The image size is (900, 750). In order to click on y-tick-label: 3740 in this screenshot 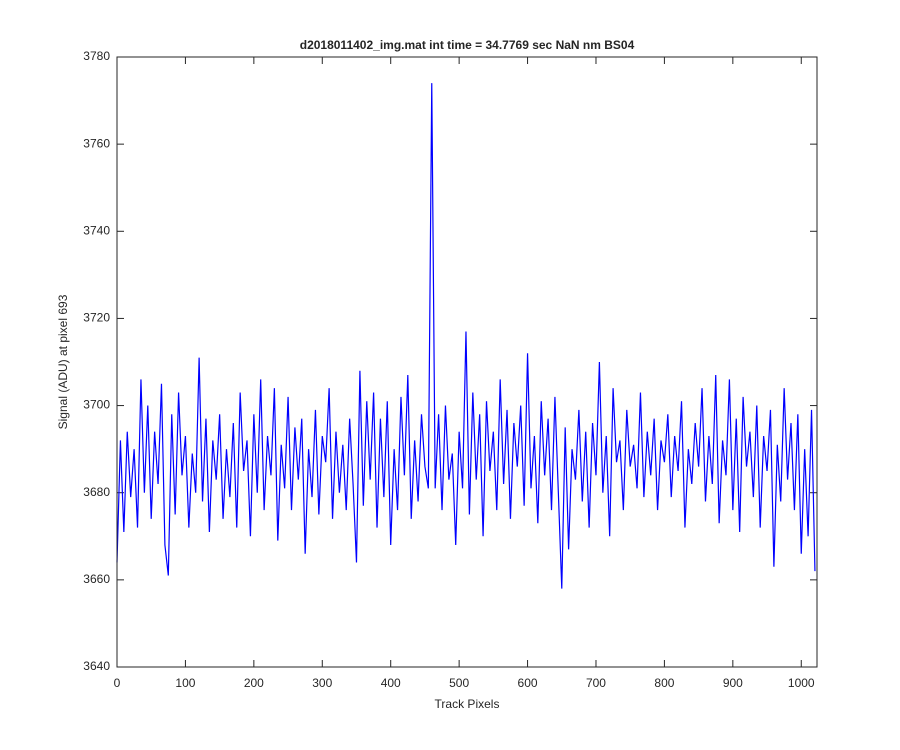, I will do `click(96, 230)`.